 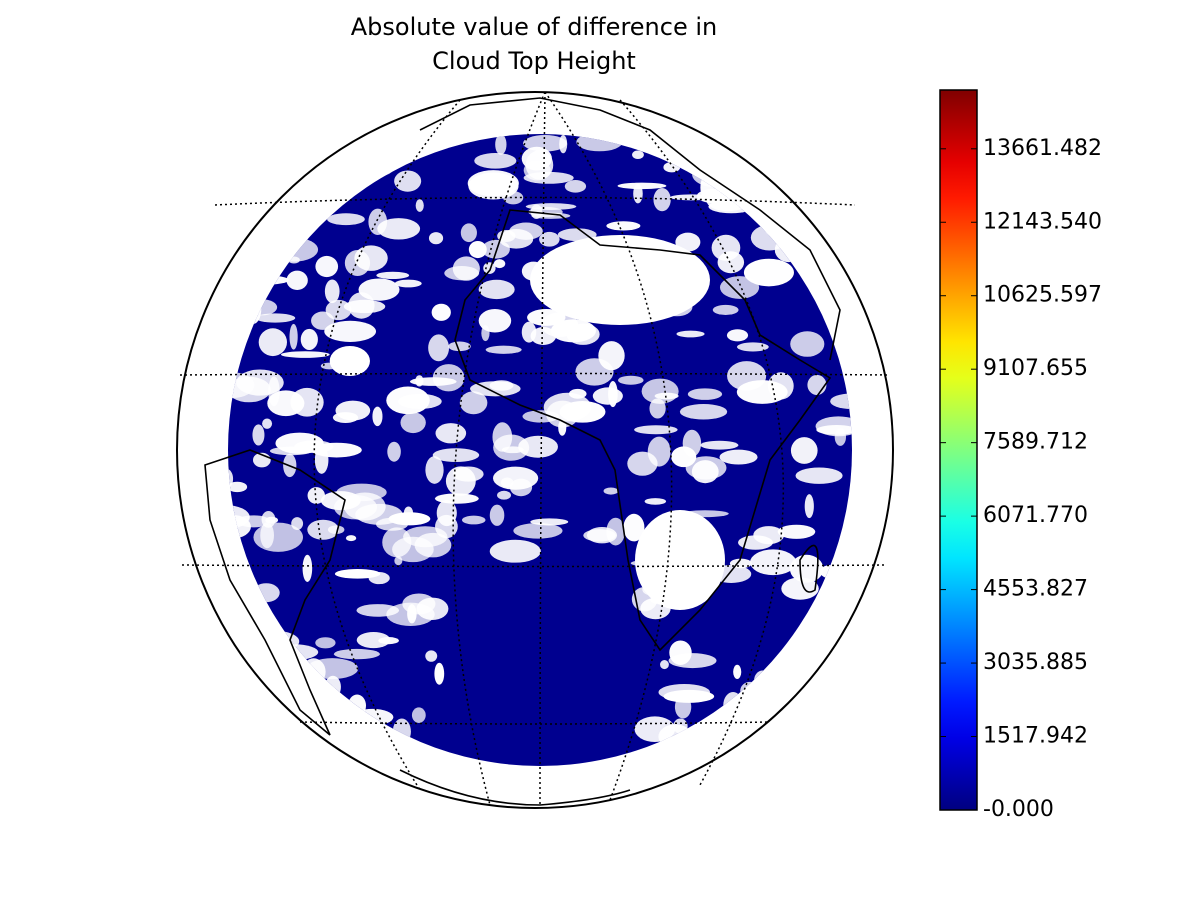 What do you see at coordinates (534, 27) in the screenshot?
I see `title-line: Absolute value of difference in` at bounding box center [534, 27].